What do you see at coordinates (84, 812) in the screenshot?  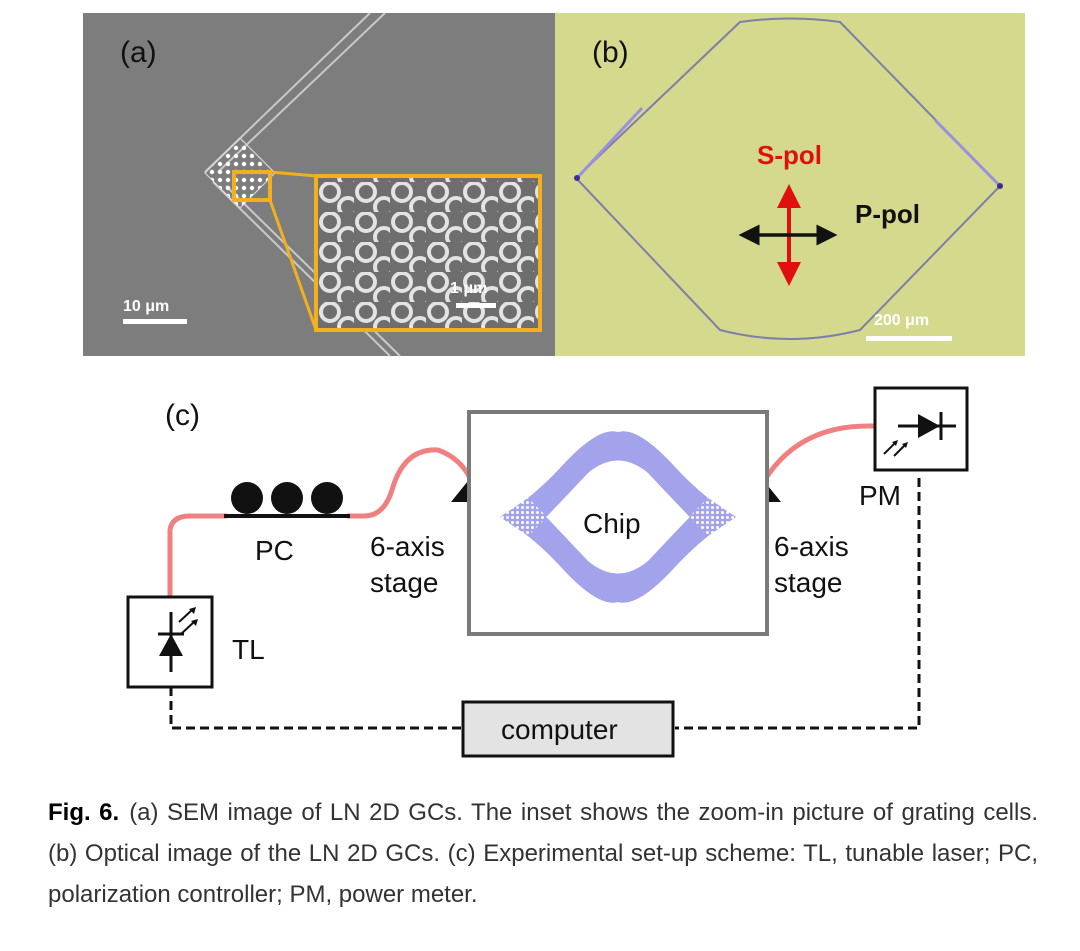 I see `caption-label: Fig. 6.` at bounding box center [84, 812].